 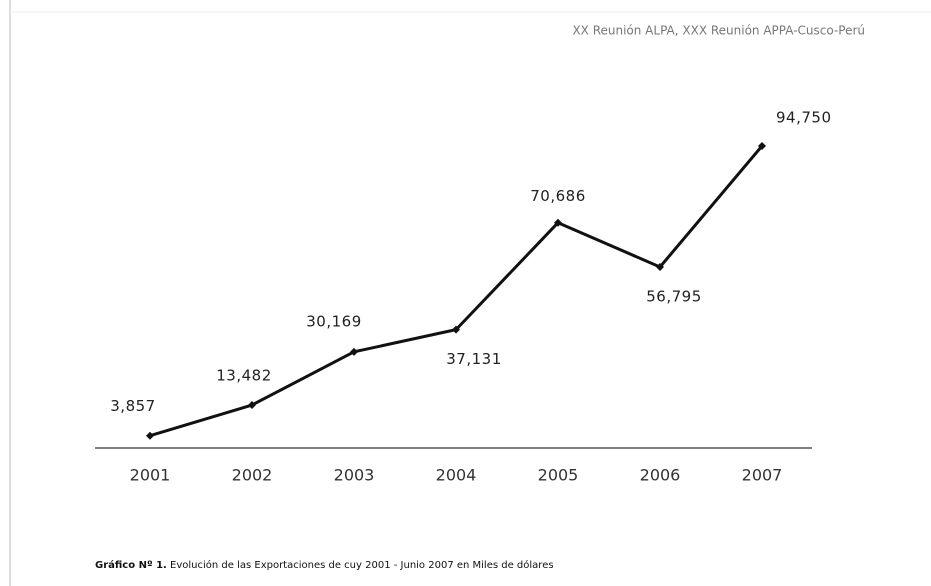 What do you see at coordinates (150, 475) in the screenshot?
I see `x-tick-label: 2001` at bounding box center [150, 475].